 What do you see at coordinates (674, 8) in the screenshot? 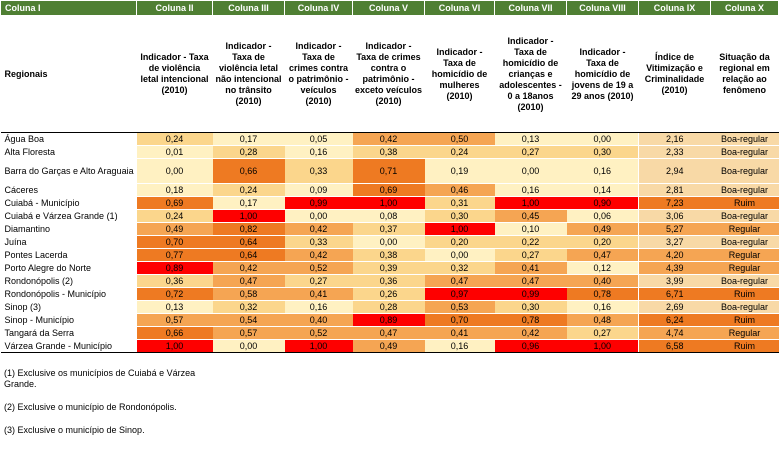
I see `column-header: Coluna IX` at bounding box center [674, 8].